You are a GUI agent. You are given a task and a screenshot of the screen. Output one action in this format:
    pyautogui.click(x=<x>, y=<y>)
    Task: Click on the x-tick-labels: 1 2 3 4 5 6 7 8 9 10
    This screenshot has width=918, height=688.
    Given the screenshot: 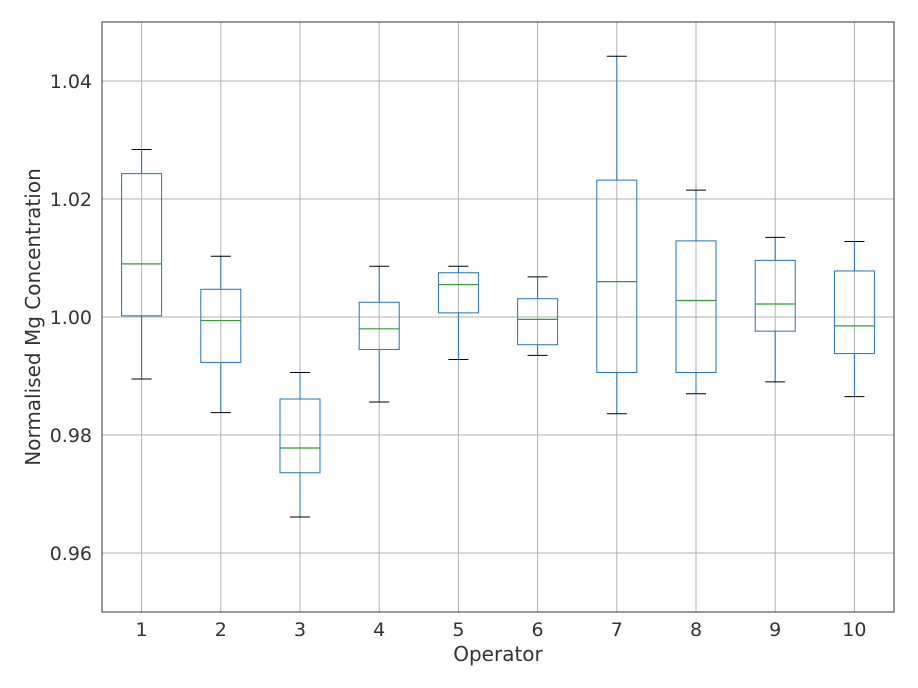 What is the action you would take?
    pyautogui.click(x=501, y=630)
    